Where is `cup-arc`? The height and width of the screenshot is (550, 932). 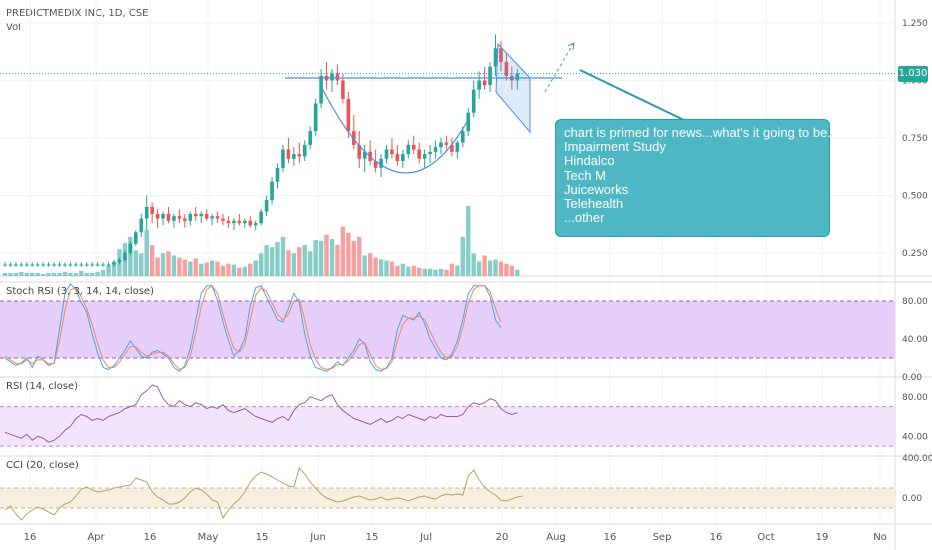 cup-arc is located at coordinates (395, 130).